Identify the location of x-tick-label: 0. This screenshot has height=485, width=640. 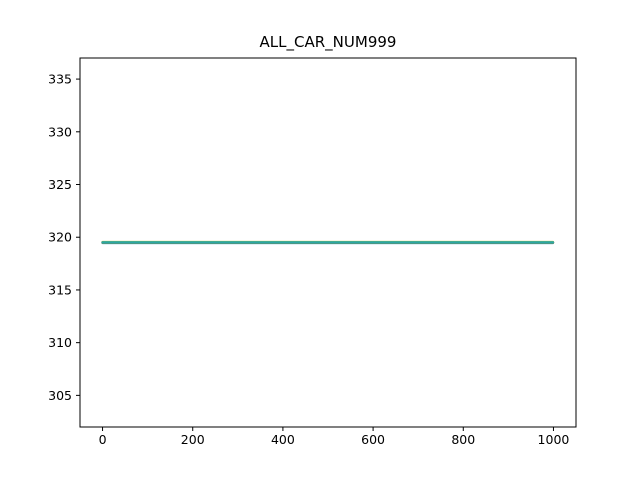
(103, 439).